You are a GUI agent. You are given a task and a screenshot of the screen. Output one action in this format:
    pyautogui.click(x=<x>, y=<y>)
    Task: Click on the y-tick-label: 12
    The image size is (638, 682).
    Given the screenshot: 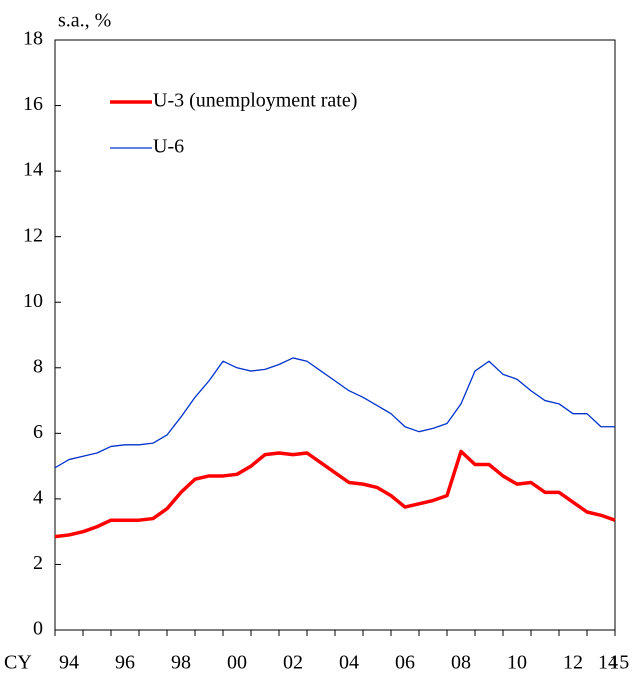 What is the action you would take?
    pyautogui.click(x=33, y=235)
    